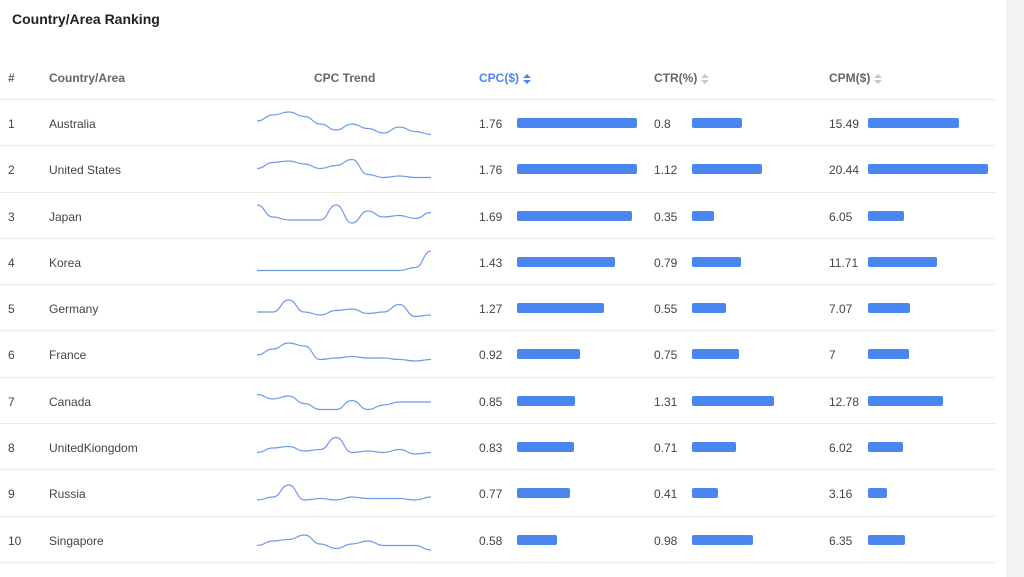 The image size is (1024, 577). I want to click on cpc-value: 1.76, so click(491, 170).